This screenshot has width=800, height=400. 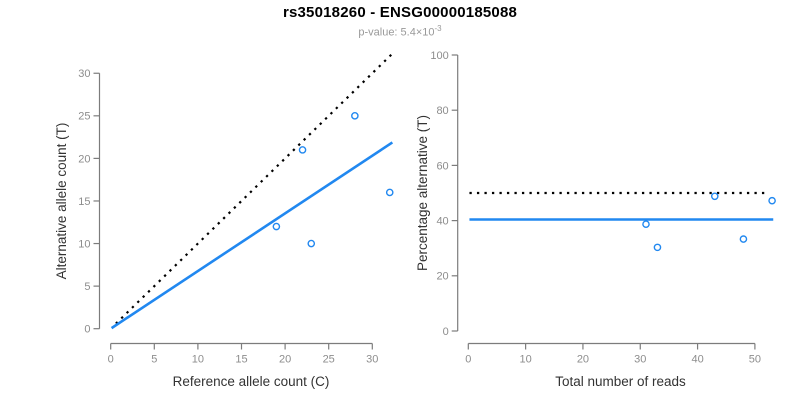 I want to click on y-axis-title: Alternative allele count (T), so click(x=61, y=201).